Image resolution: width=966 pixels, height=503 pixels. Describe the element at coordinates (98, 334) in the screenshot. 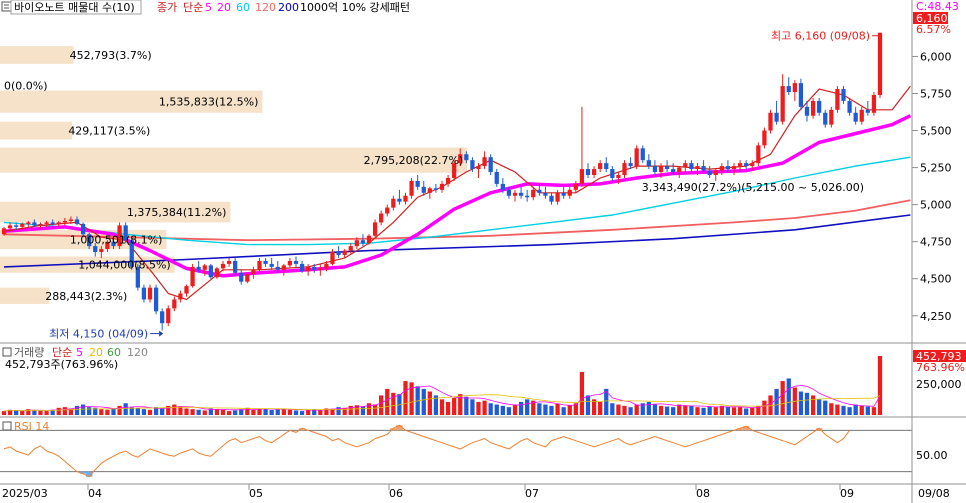

I see `low-annotation: 최저 4,150 (04/09)` at that location.